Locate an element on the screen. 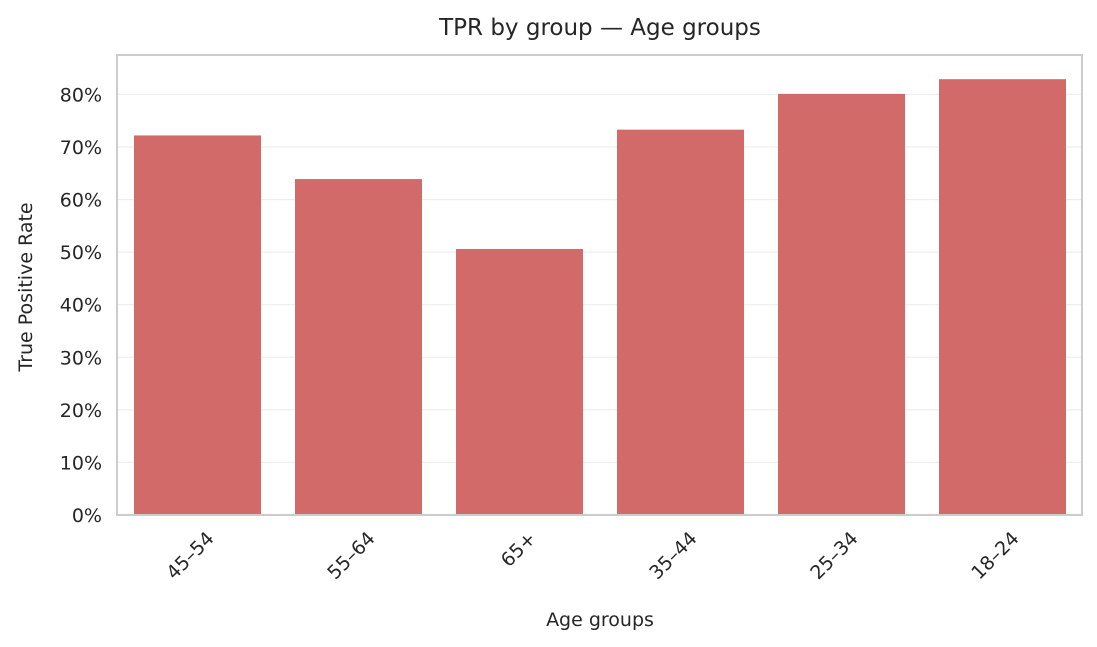 This screenshot has width=1097, height=647. x-tick-label: 65+ is located at coordinates (519, 550).